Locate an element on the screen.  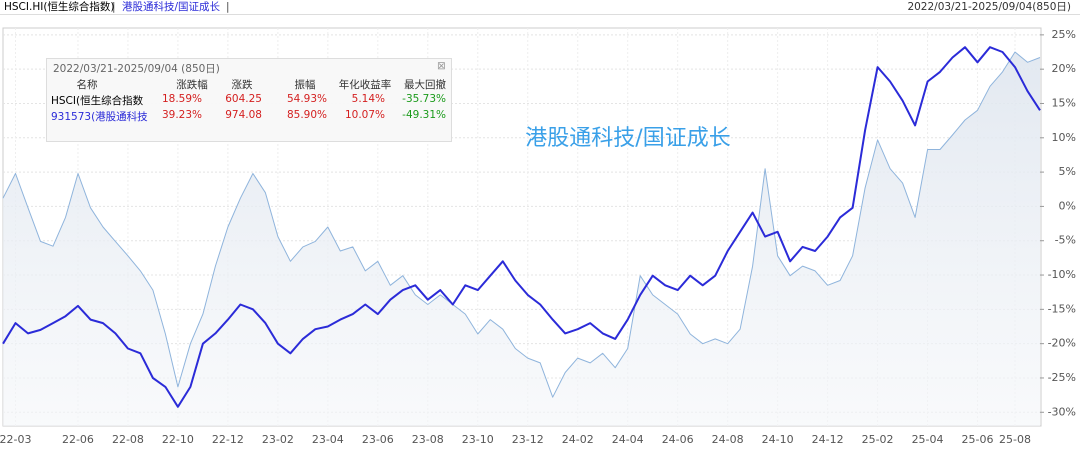
x-tick-label: 23-08 is located at coordinates (428, 439).